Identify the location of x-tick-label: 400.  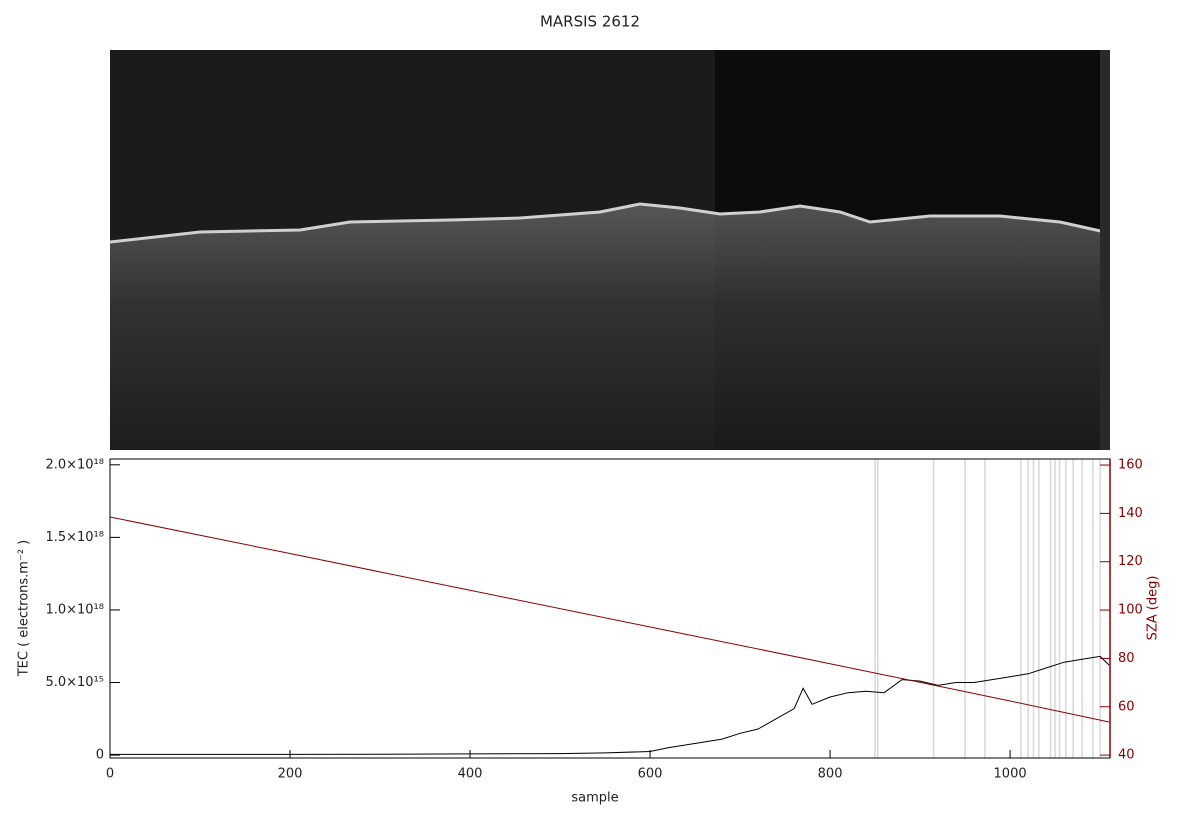
(470, 774).